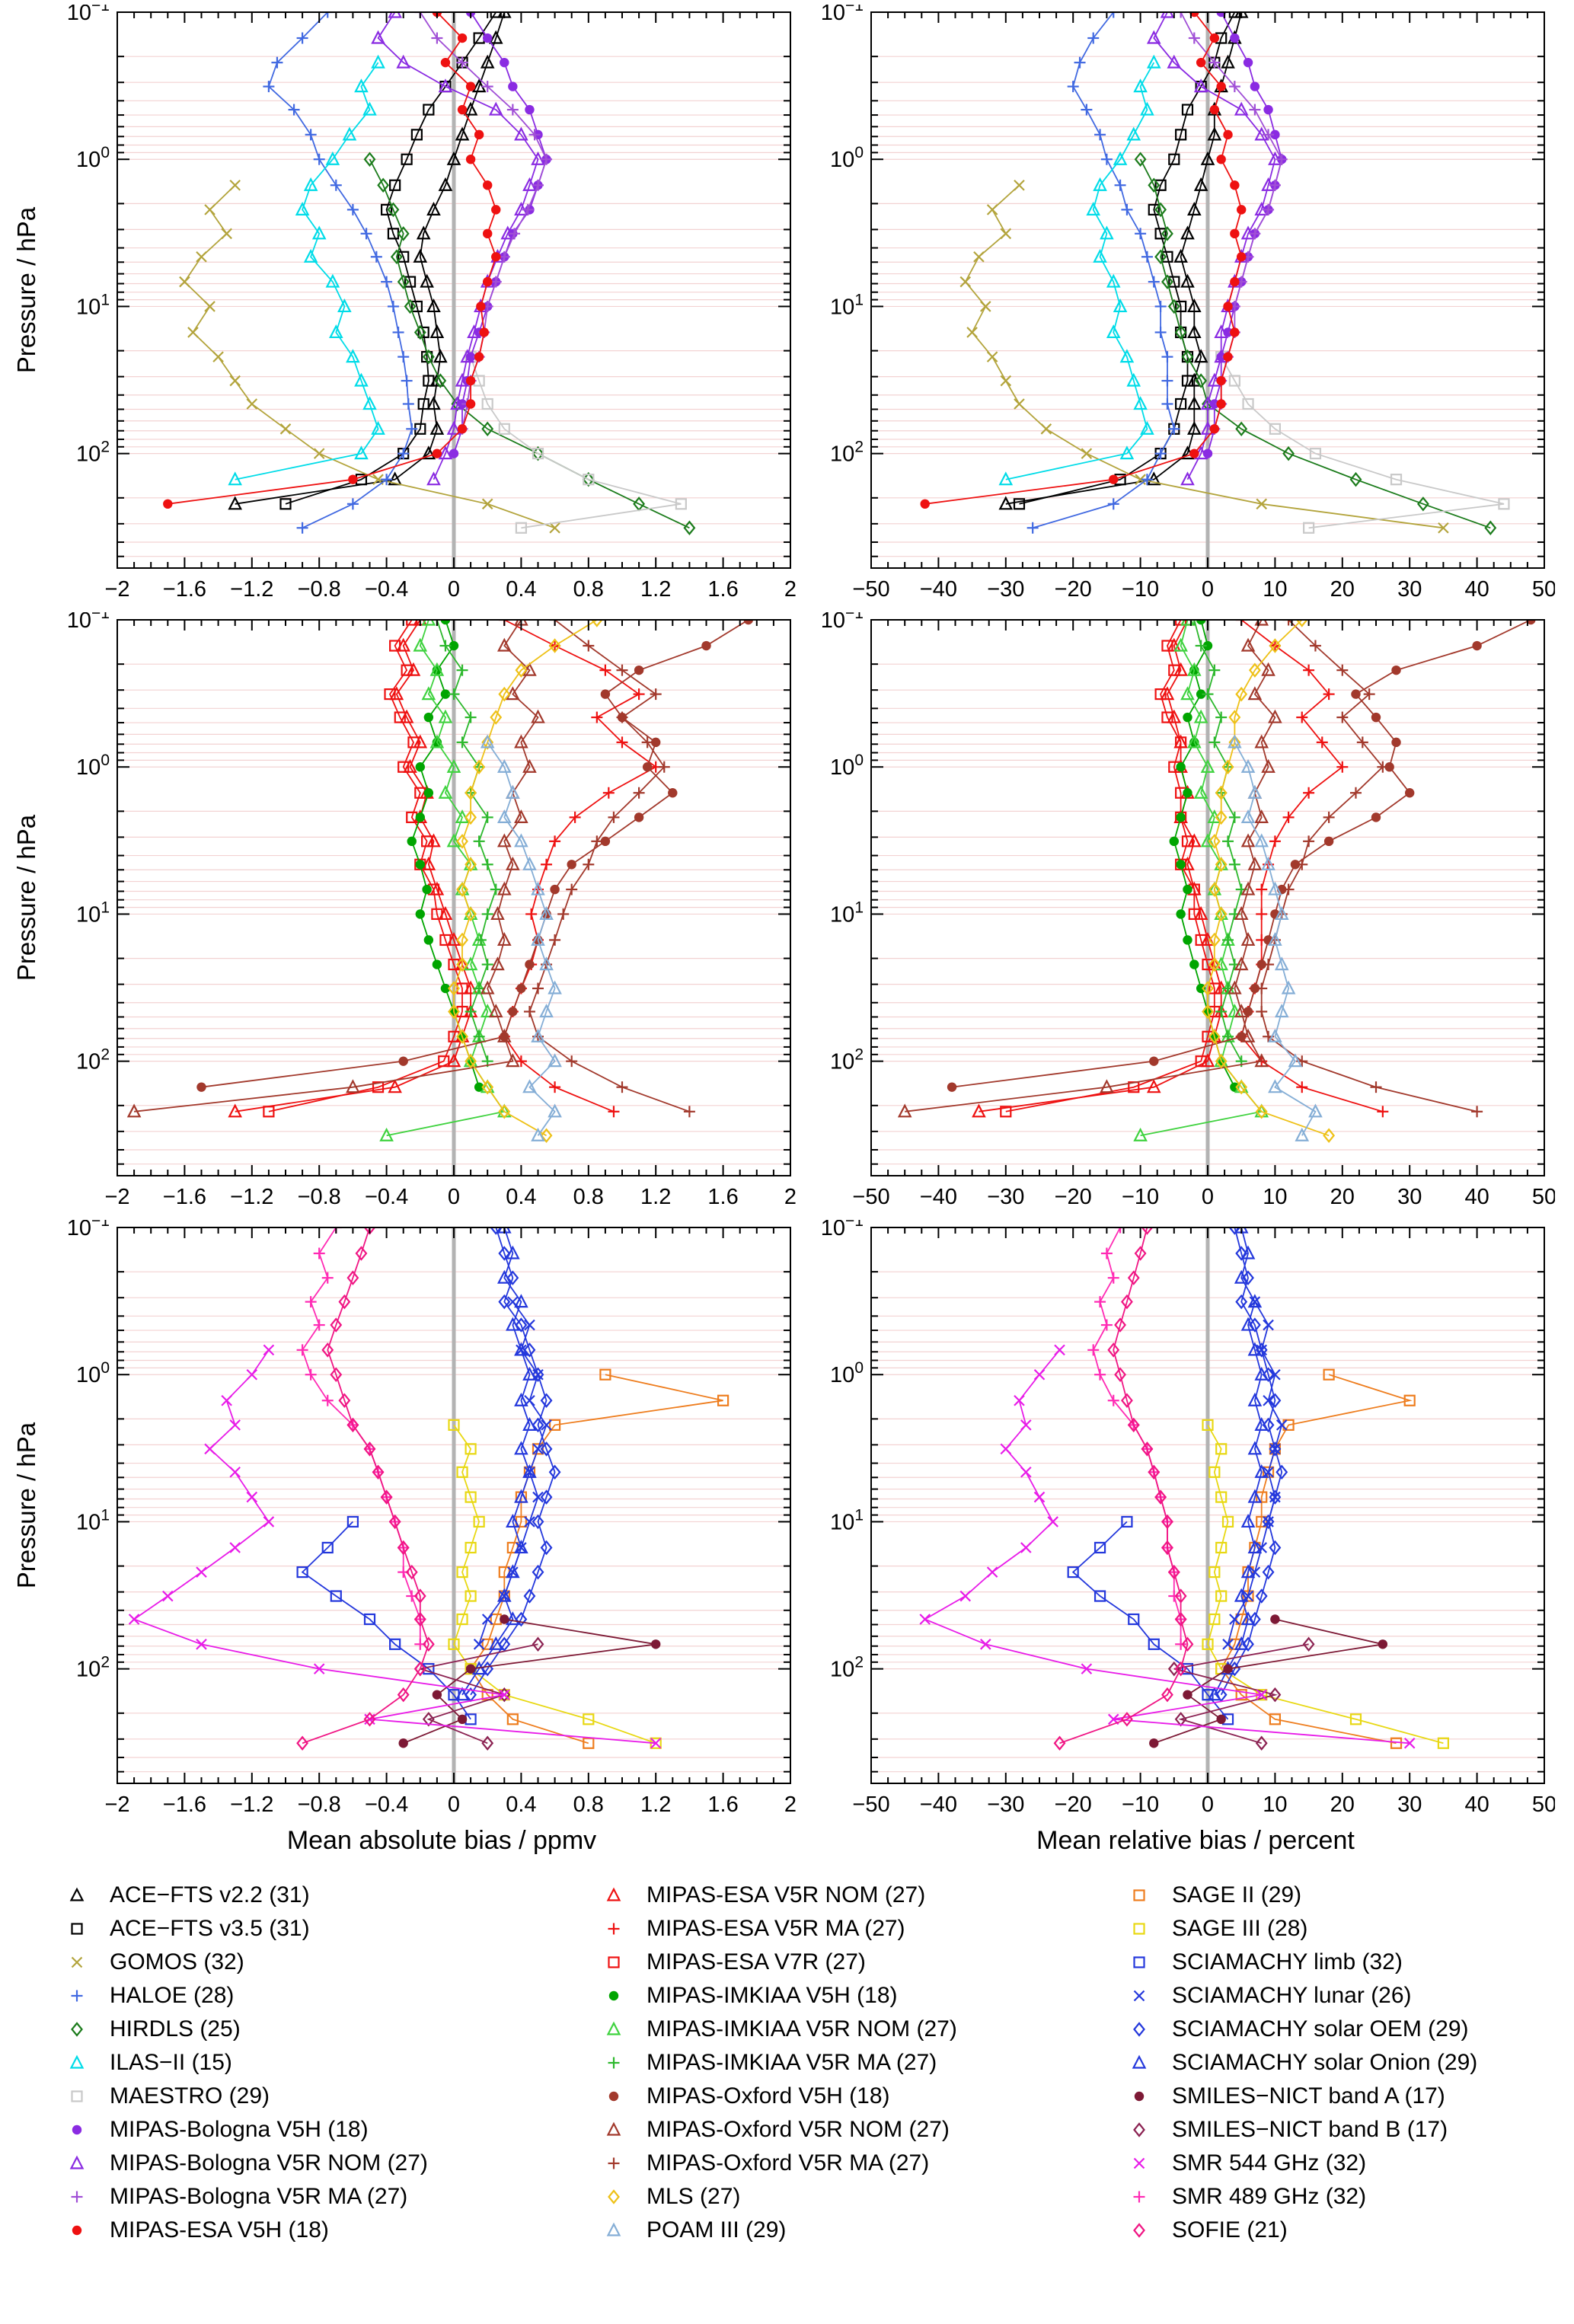 This screenshot has height=2324, width=1574. What do you see at coordinates (1100, 866) in the screenshot?
I see `series-line-esanom` at bounding box center [1100, 866].